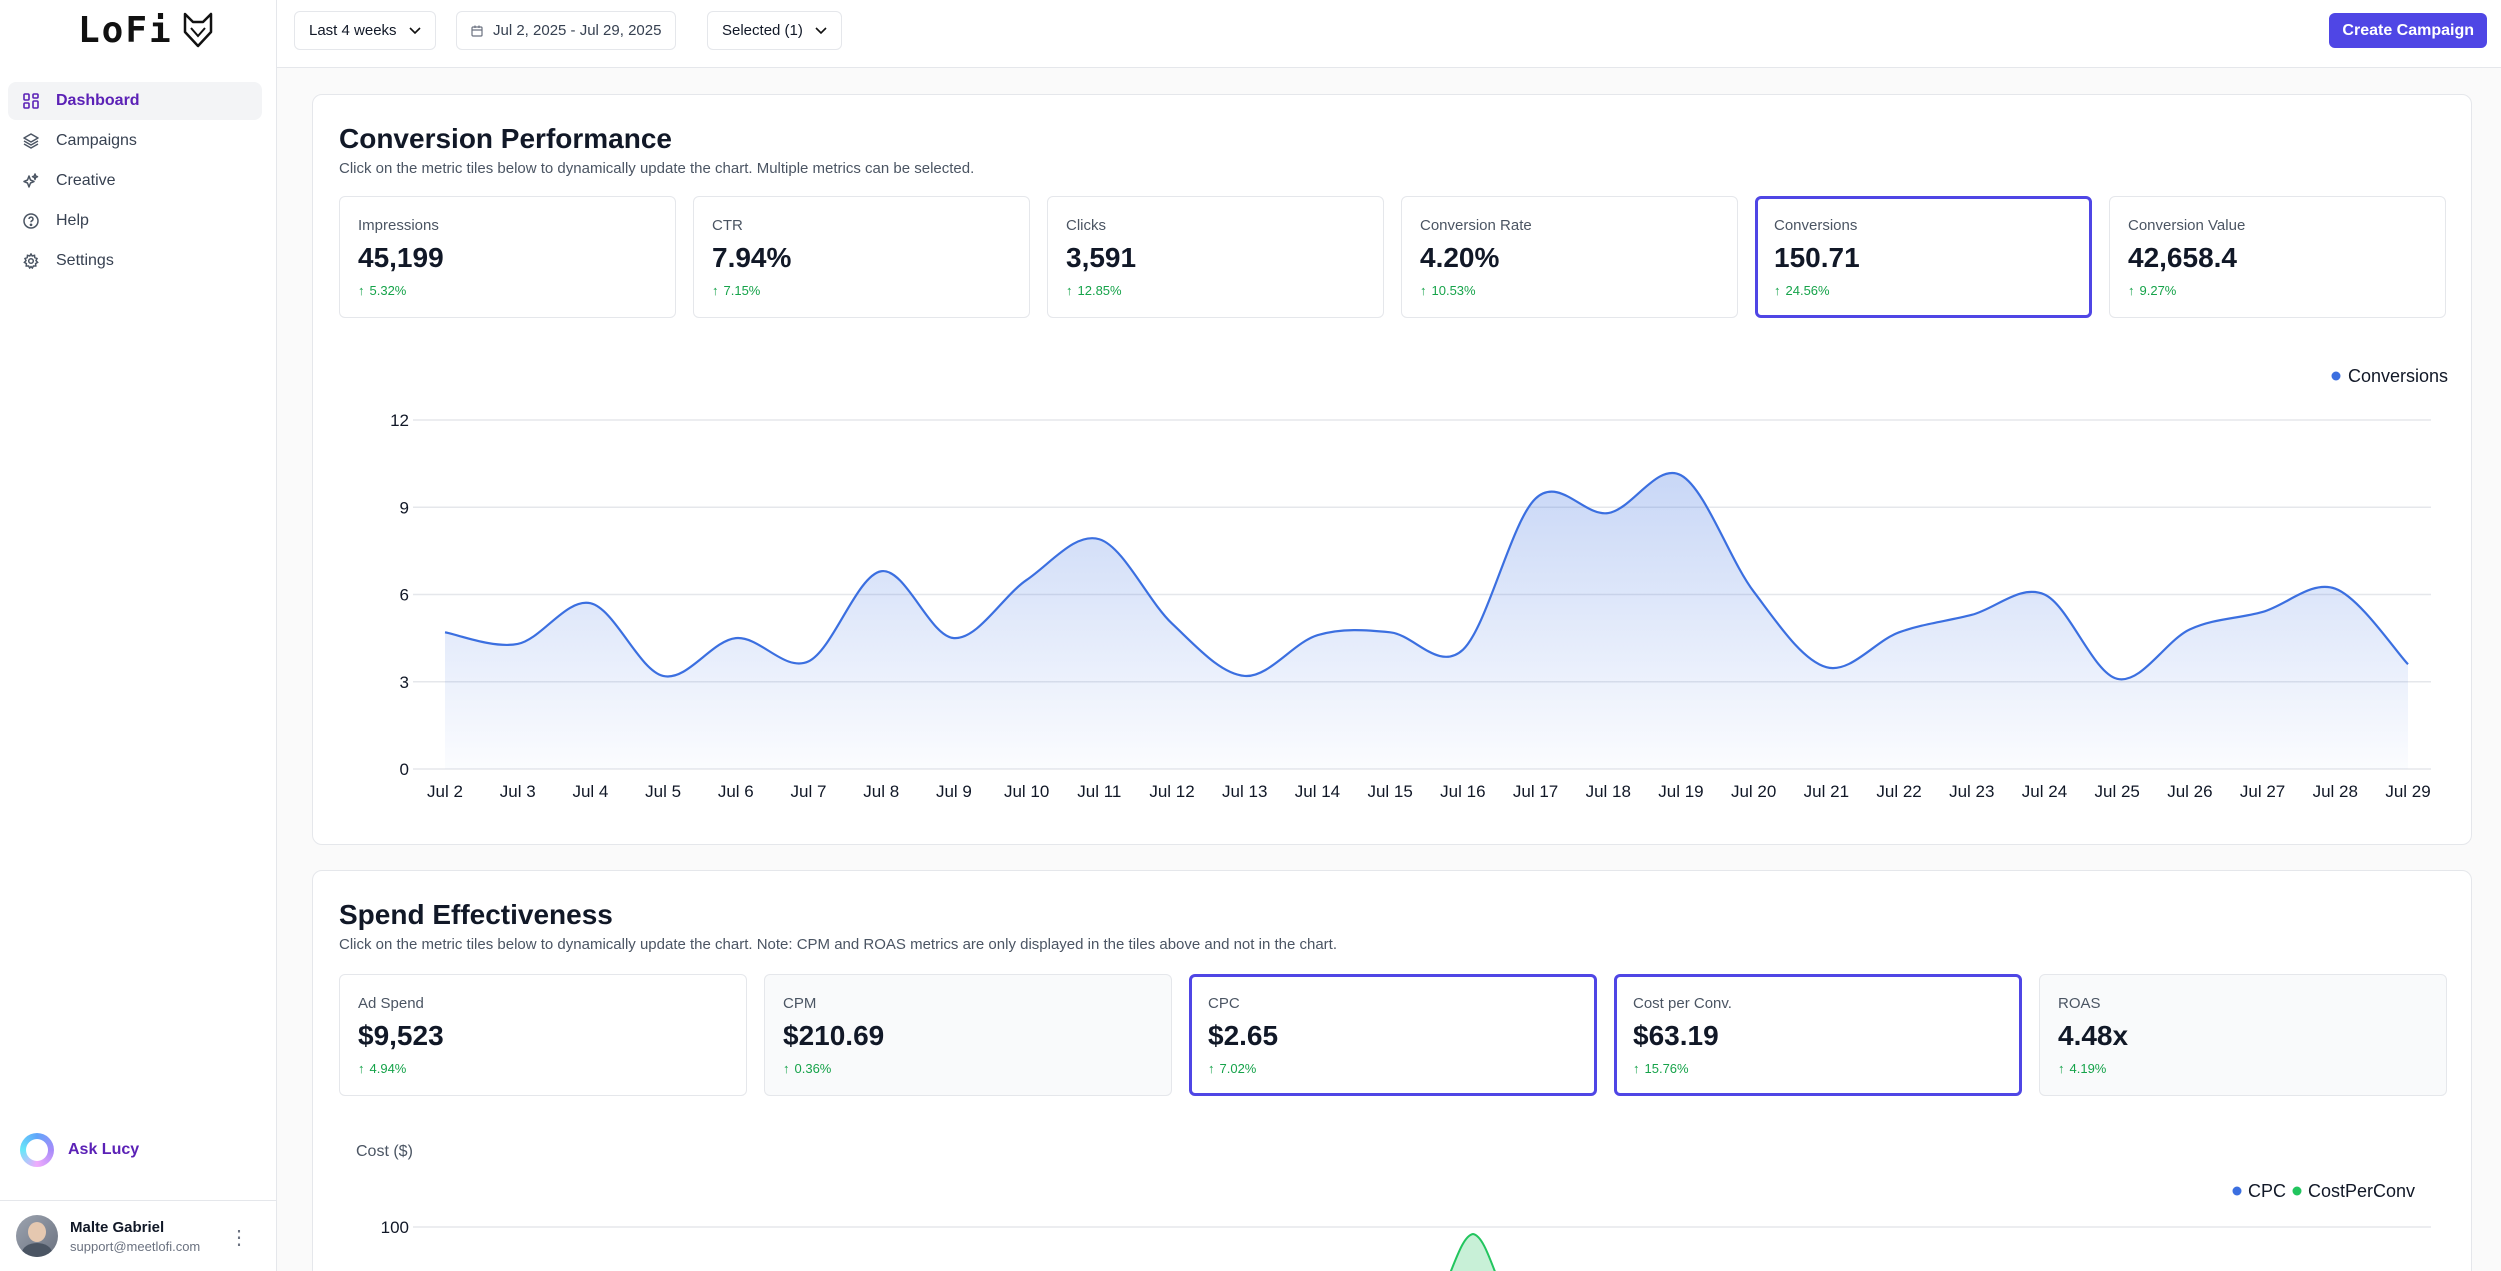 Image resolution: width=2501 pixels, height=1271 pixels. What do you see at coordinates (135, 261) in the screenshot?
I see `sidebar-item-settings: Settings` at bounding box center [135, 261].